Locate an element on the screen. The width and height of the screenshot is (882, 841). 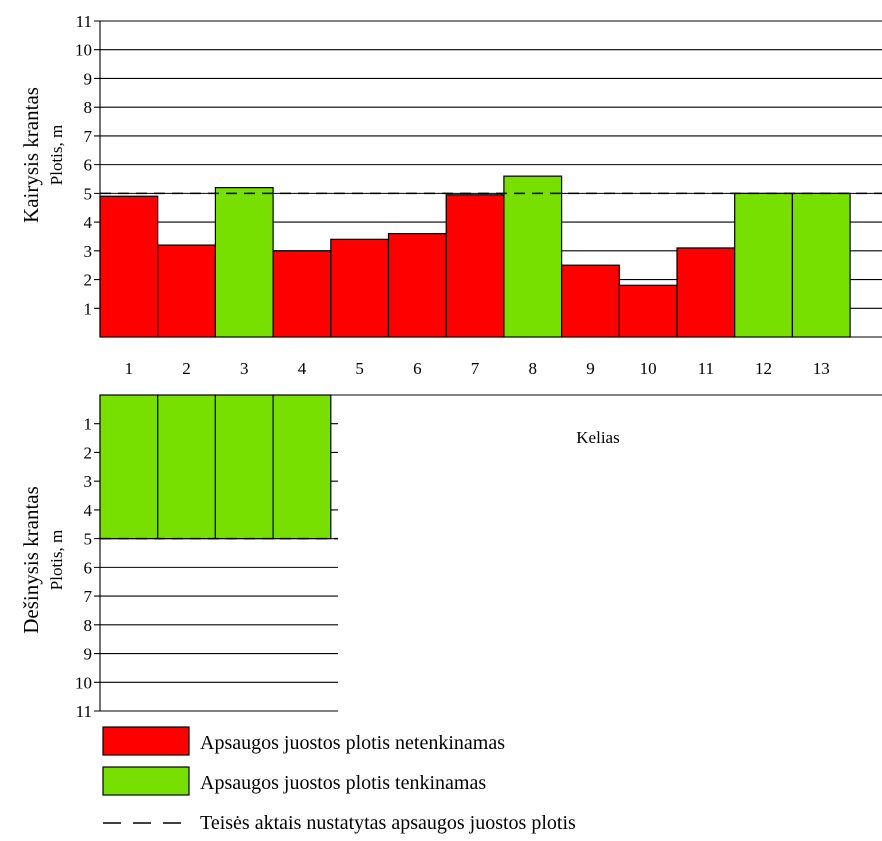
right-y-tick-label: 2 is located at coordinates (88, 452).